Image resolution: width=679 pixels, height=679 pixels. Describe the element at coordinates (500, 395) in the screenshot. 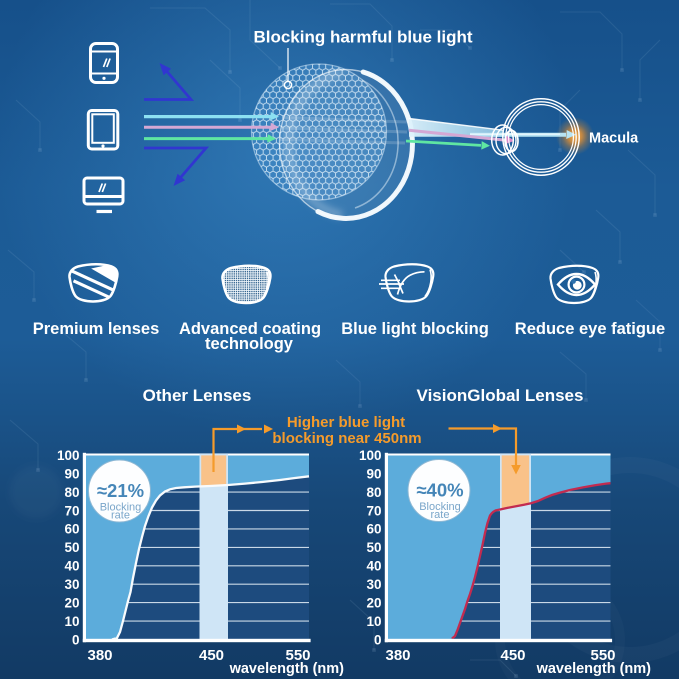

I see `svg-text: VisionGlobal Lenses` at that location.